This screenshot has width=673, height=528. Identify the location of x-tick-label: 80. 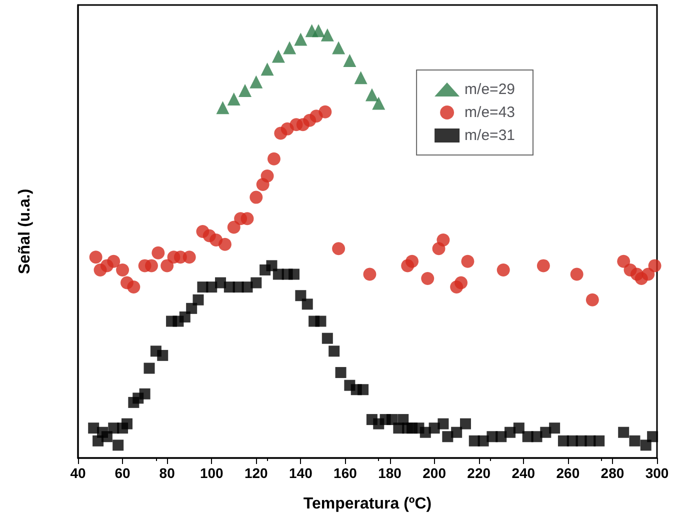
(167, 473).